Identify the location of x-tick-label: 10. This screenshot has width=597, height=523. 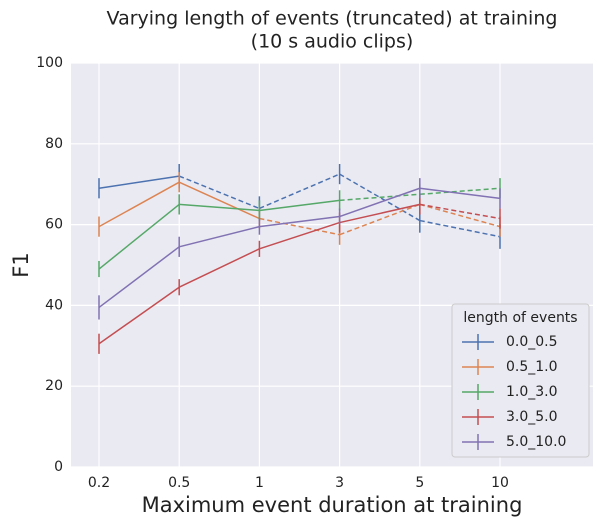
(500, 483).